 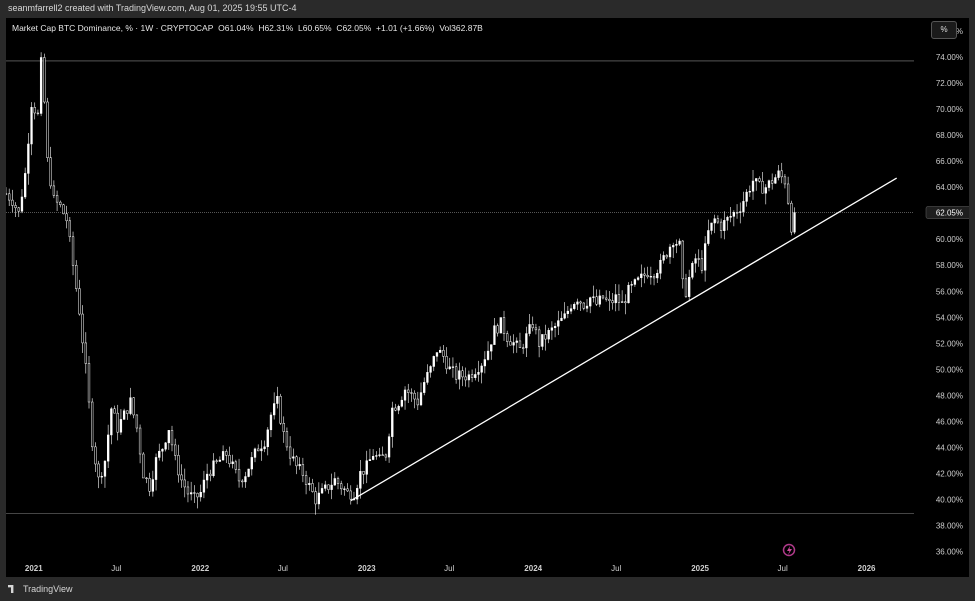 What do you see at coordinates (367, 568) in the screenshot?
I see `time-tick-label: 2023` at bounding box center [367, 568].